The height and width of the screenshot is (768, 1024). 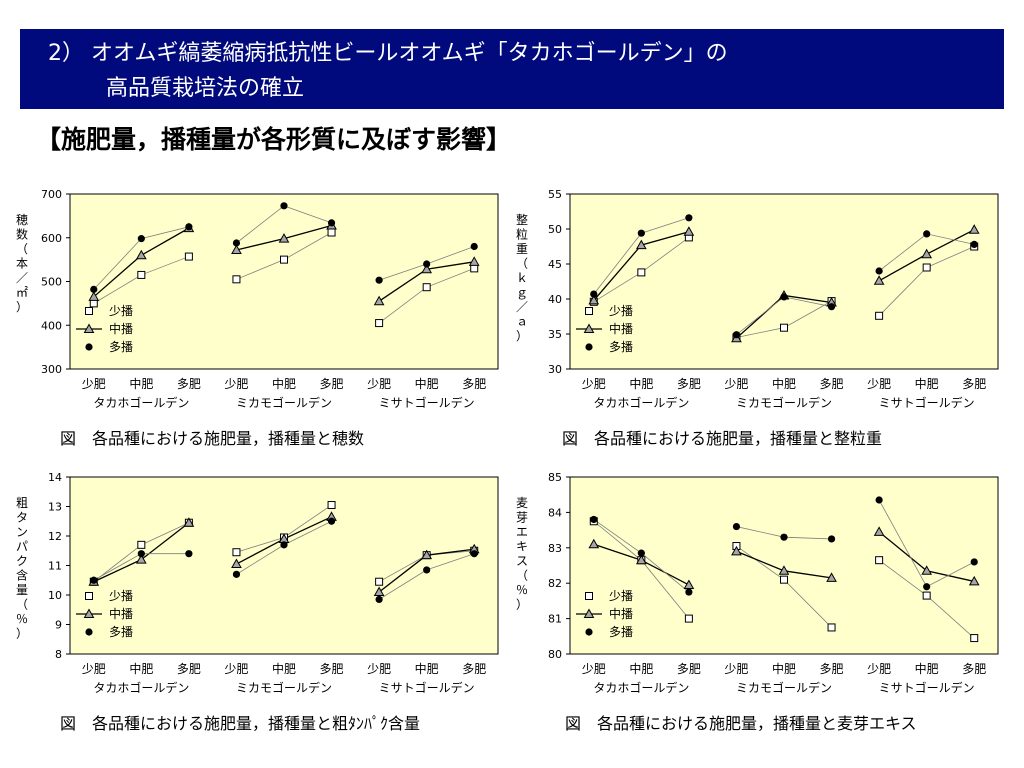 What do you see at coordinates (121, 347) in the screenshot?
I see `legend-label: 多播` at bounding box center [121, 347].